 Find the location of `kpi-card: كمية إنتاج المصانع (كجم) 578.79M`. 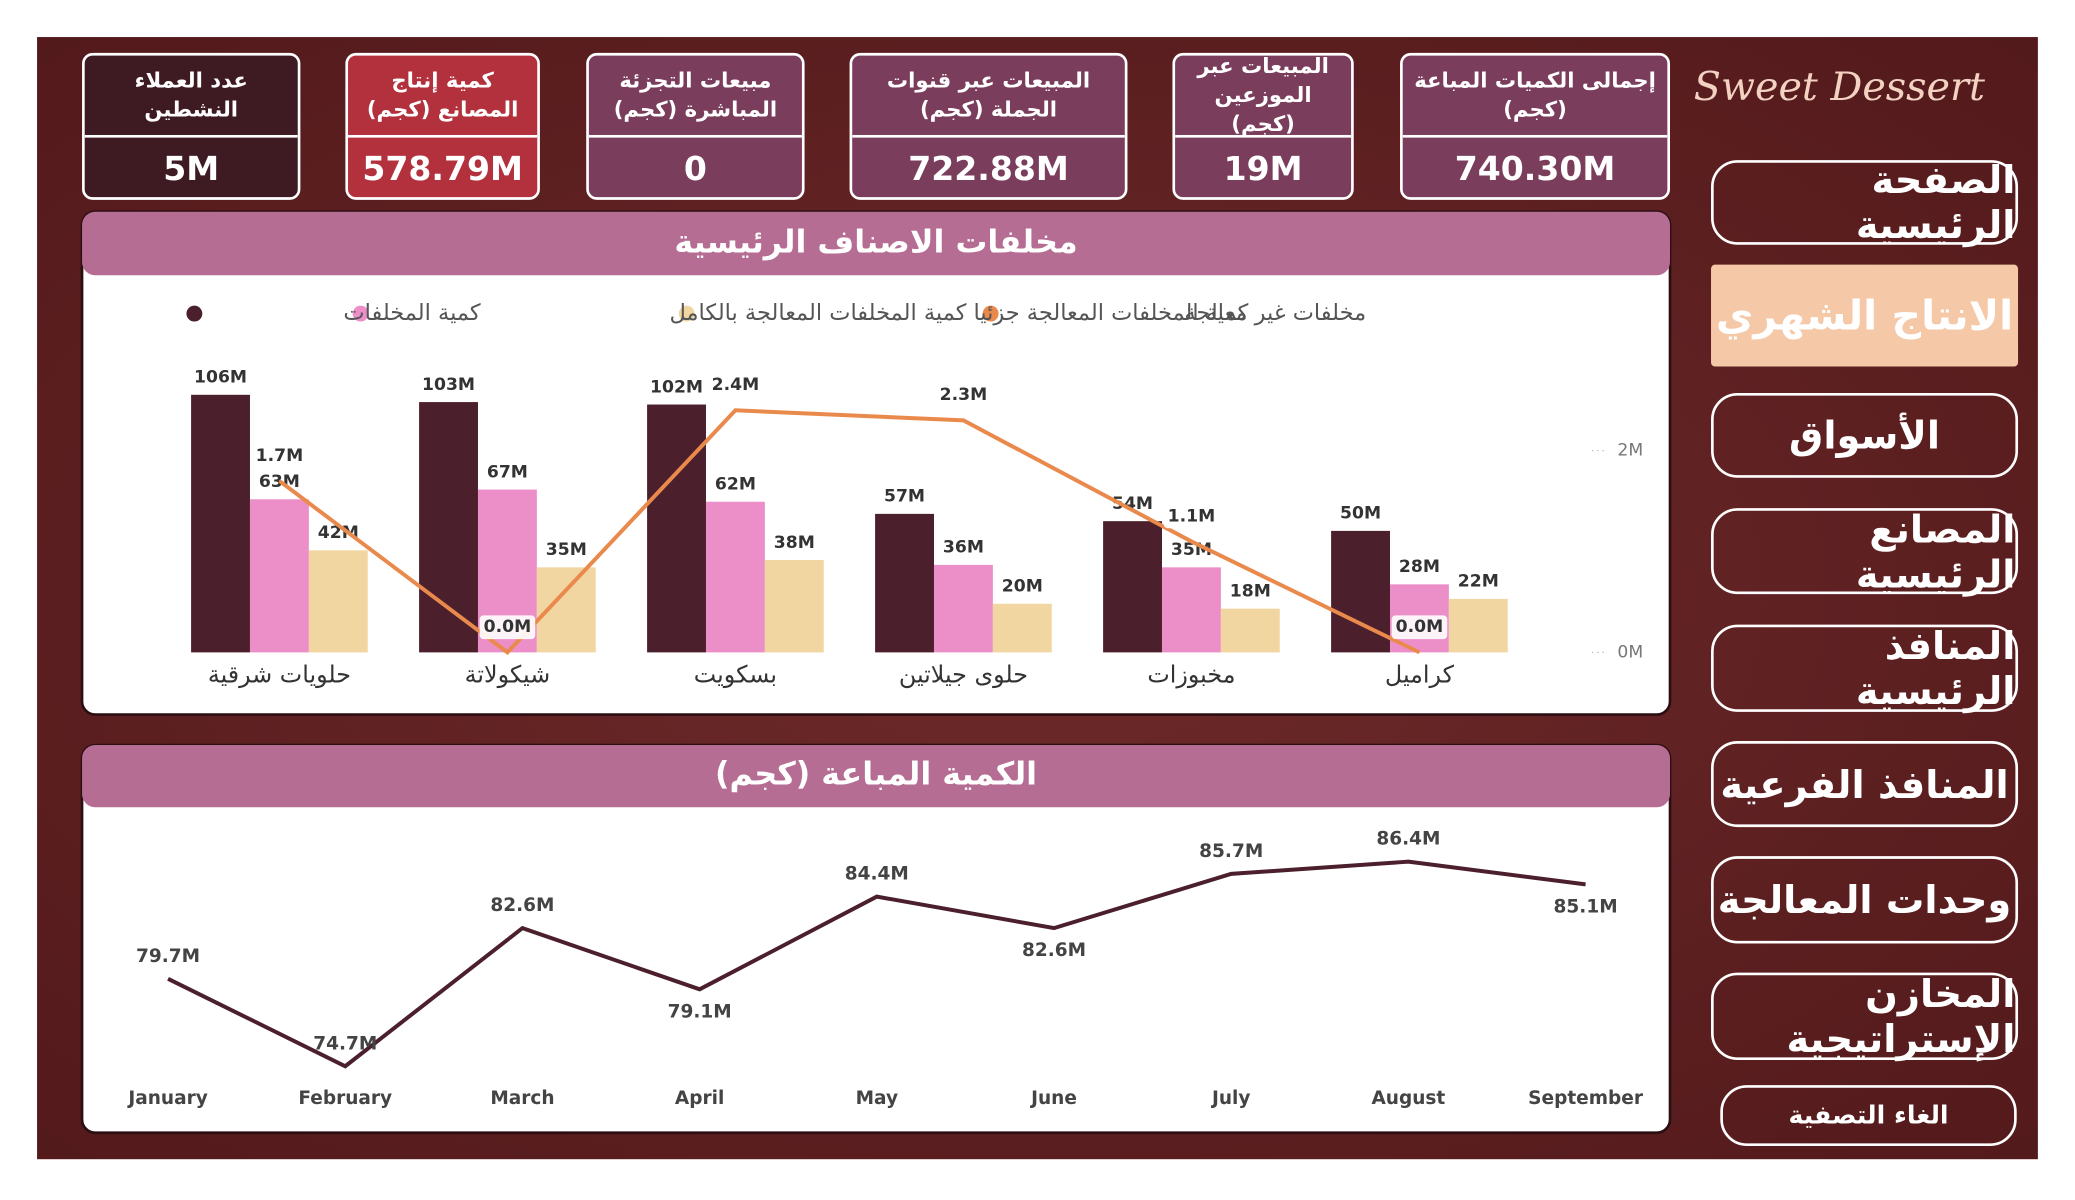

kpi-card: كمية إنتاج المصانع (كجم) 578.79M is located at coordinates (442, 126).